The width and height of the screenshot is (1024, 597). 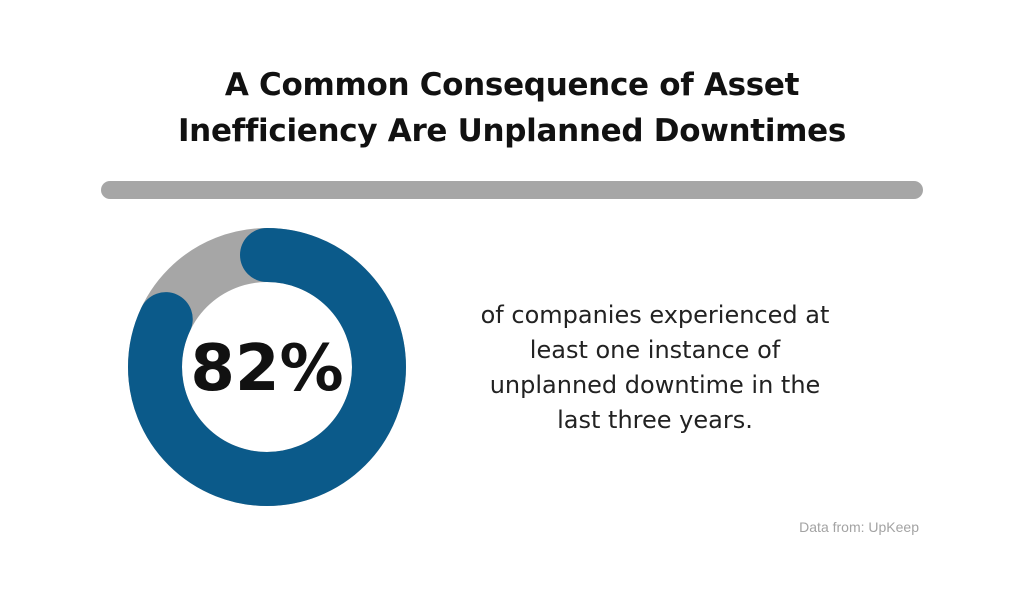 I want to click on source-credit: Data from: UpKeep, so click(x=859, y=527).